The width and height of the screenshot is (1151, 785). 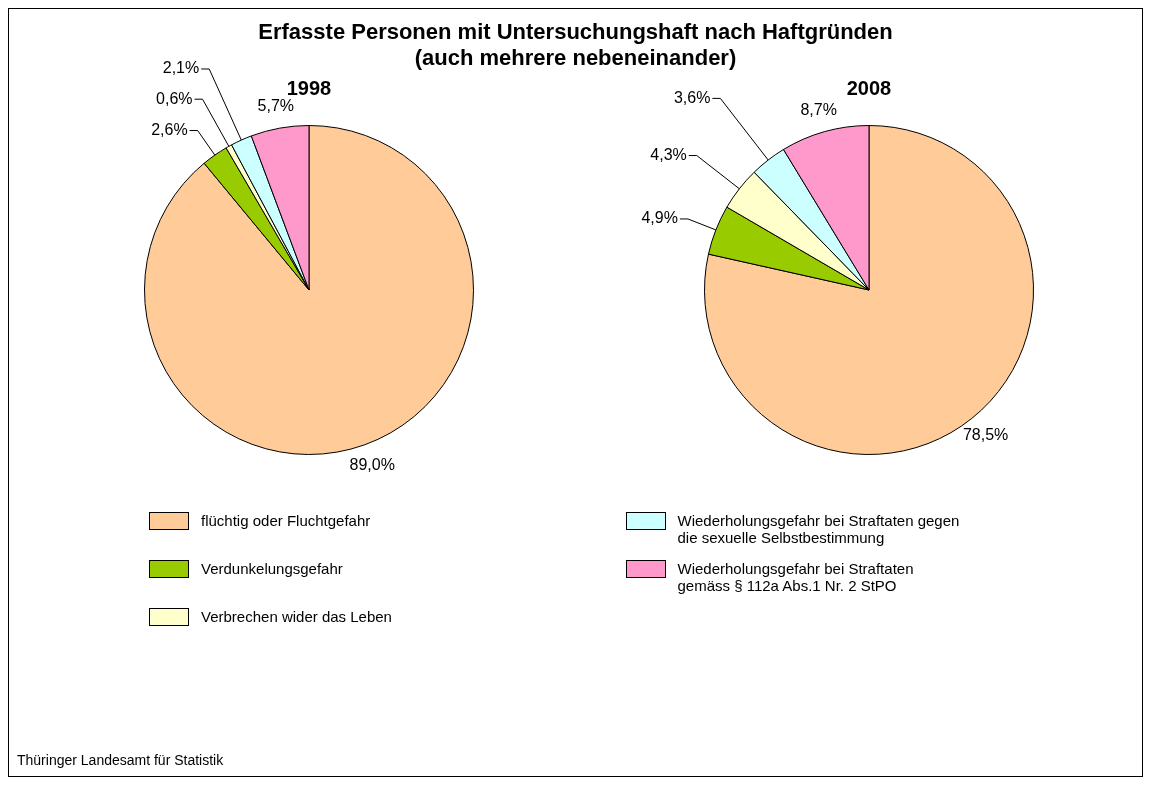 I want to click on data-label: 5,7%, so click(x=276, y=105).